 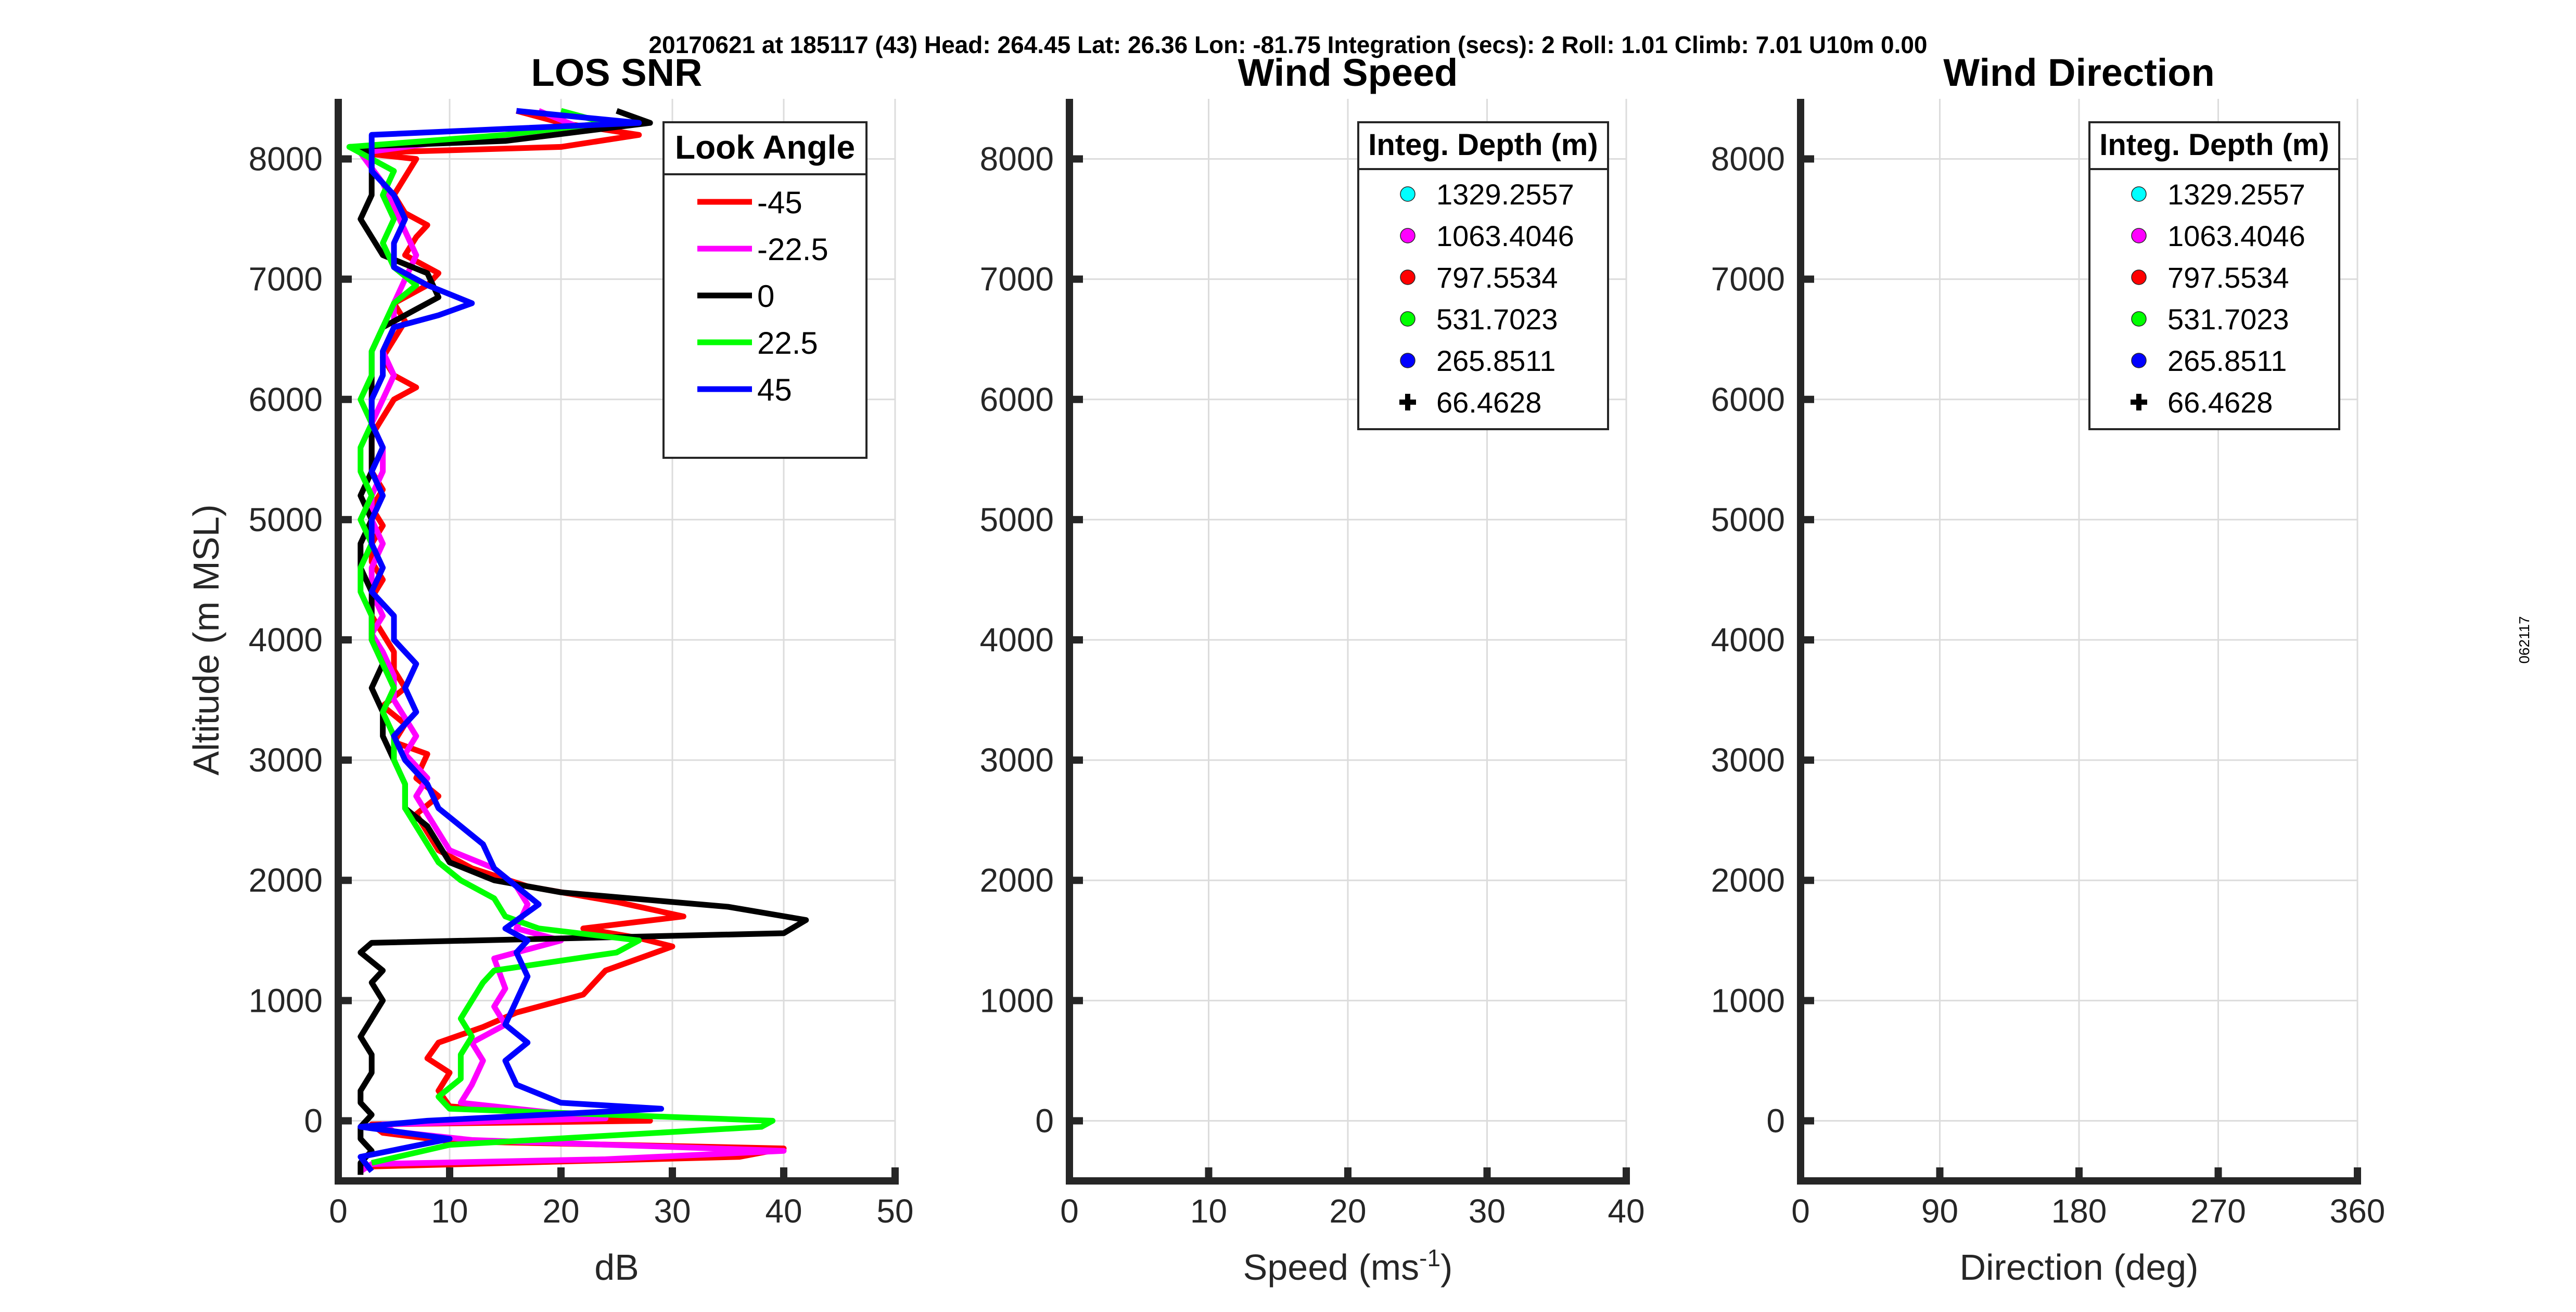 I want to click on series-group, so click(x=577, y=642).